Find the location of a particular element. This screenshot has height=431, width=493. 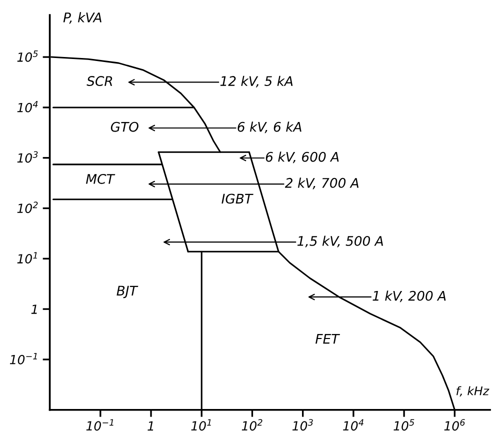

x-tick-label: 1 is located at coordinates (151, 425).